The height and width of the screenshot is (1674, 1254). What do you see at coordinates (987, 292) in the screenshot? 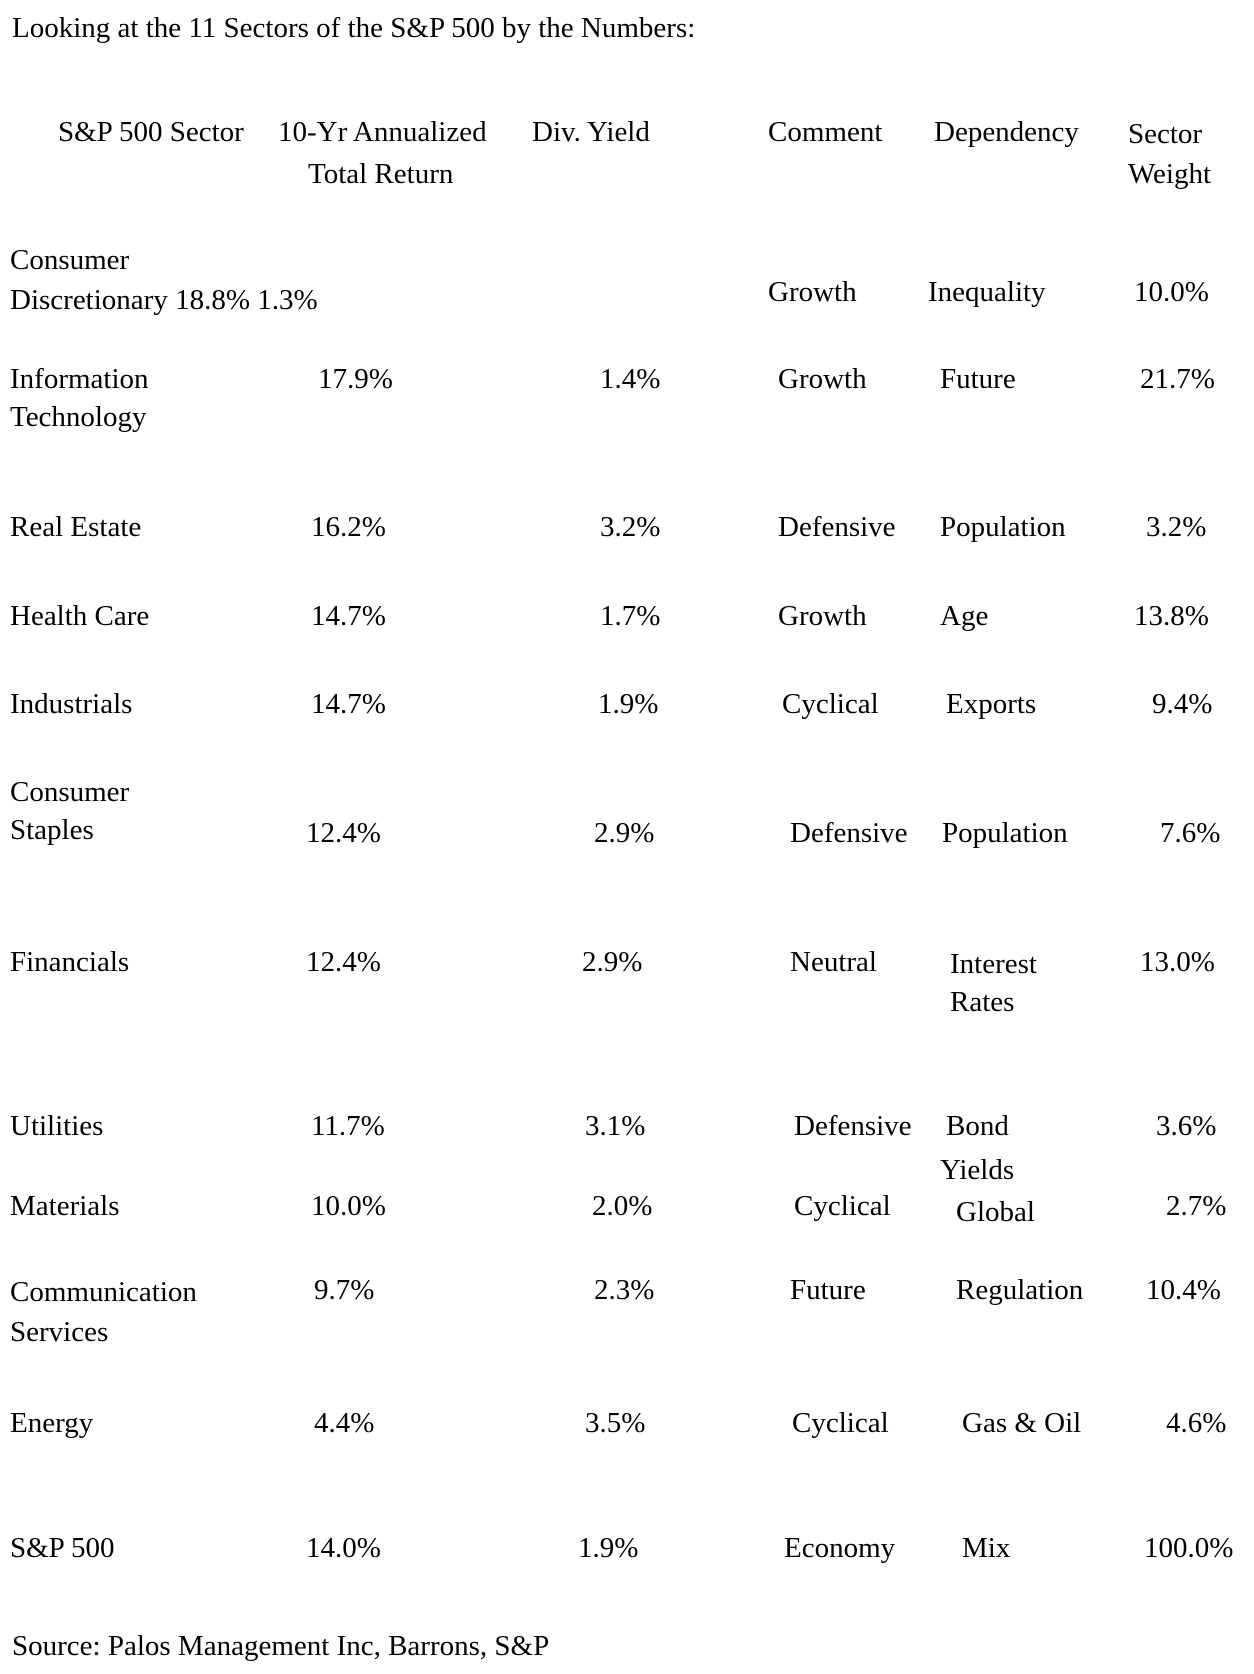
I see `dependency-cell: Inequality` at bounding box center [987, 292].